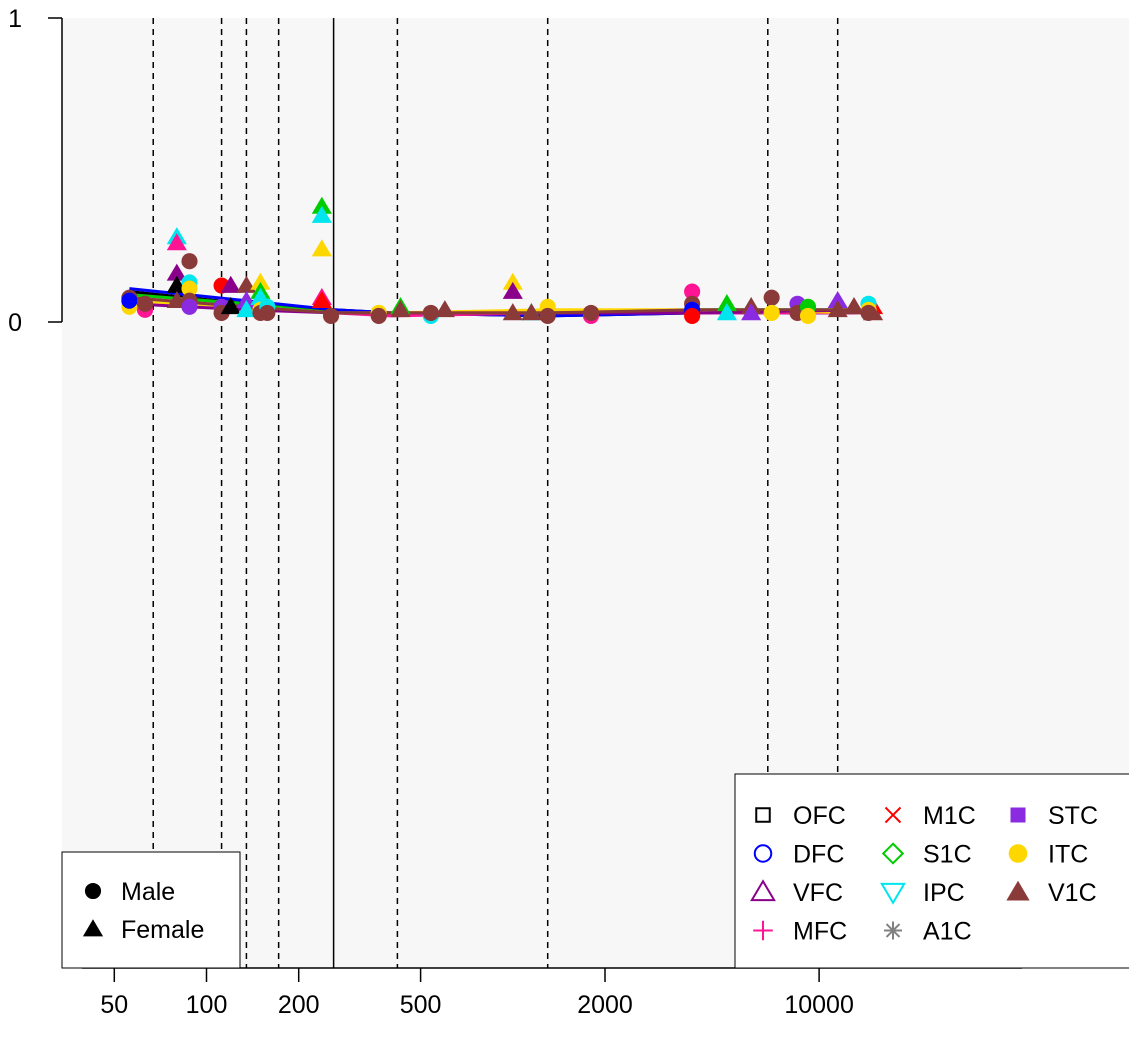 The image size is (1129, 1041). Describe the element at coordinates (819, 816) in the screenshot. I see `legend-label-ofc: OFC` at that location.